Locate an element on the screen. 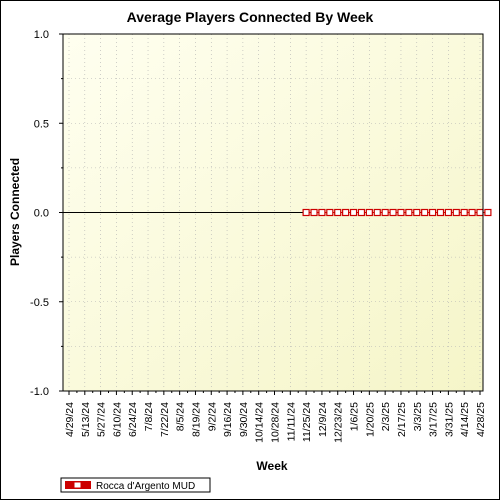 The height and width of the screenshot is (500, 500). x-tick-label: 4/28/25 is located at coordinates (481, 419).